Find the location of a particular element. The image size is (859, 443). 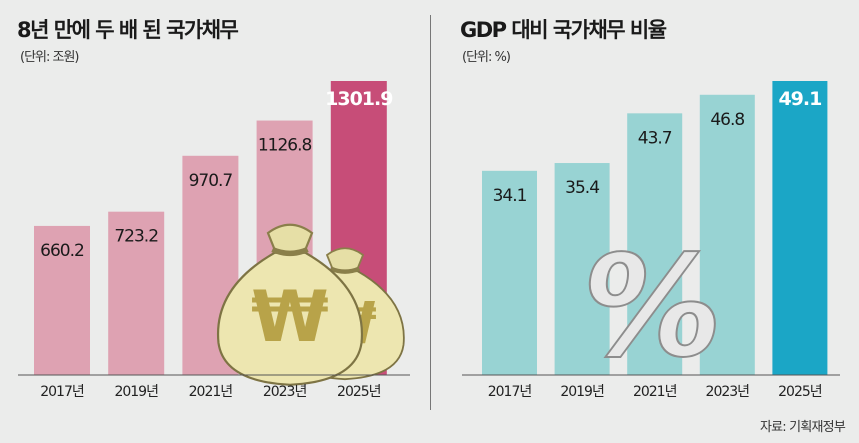

category-label-1-3: 2023년 is located at coordinates (728, 392).